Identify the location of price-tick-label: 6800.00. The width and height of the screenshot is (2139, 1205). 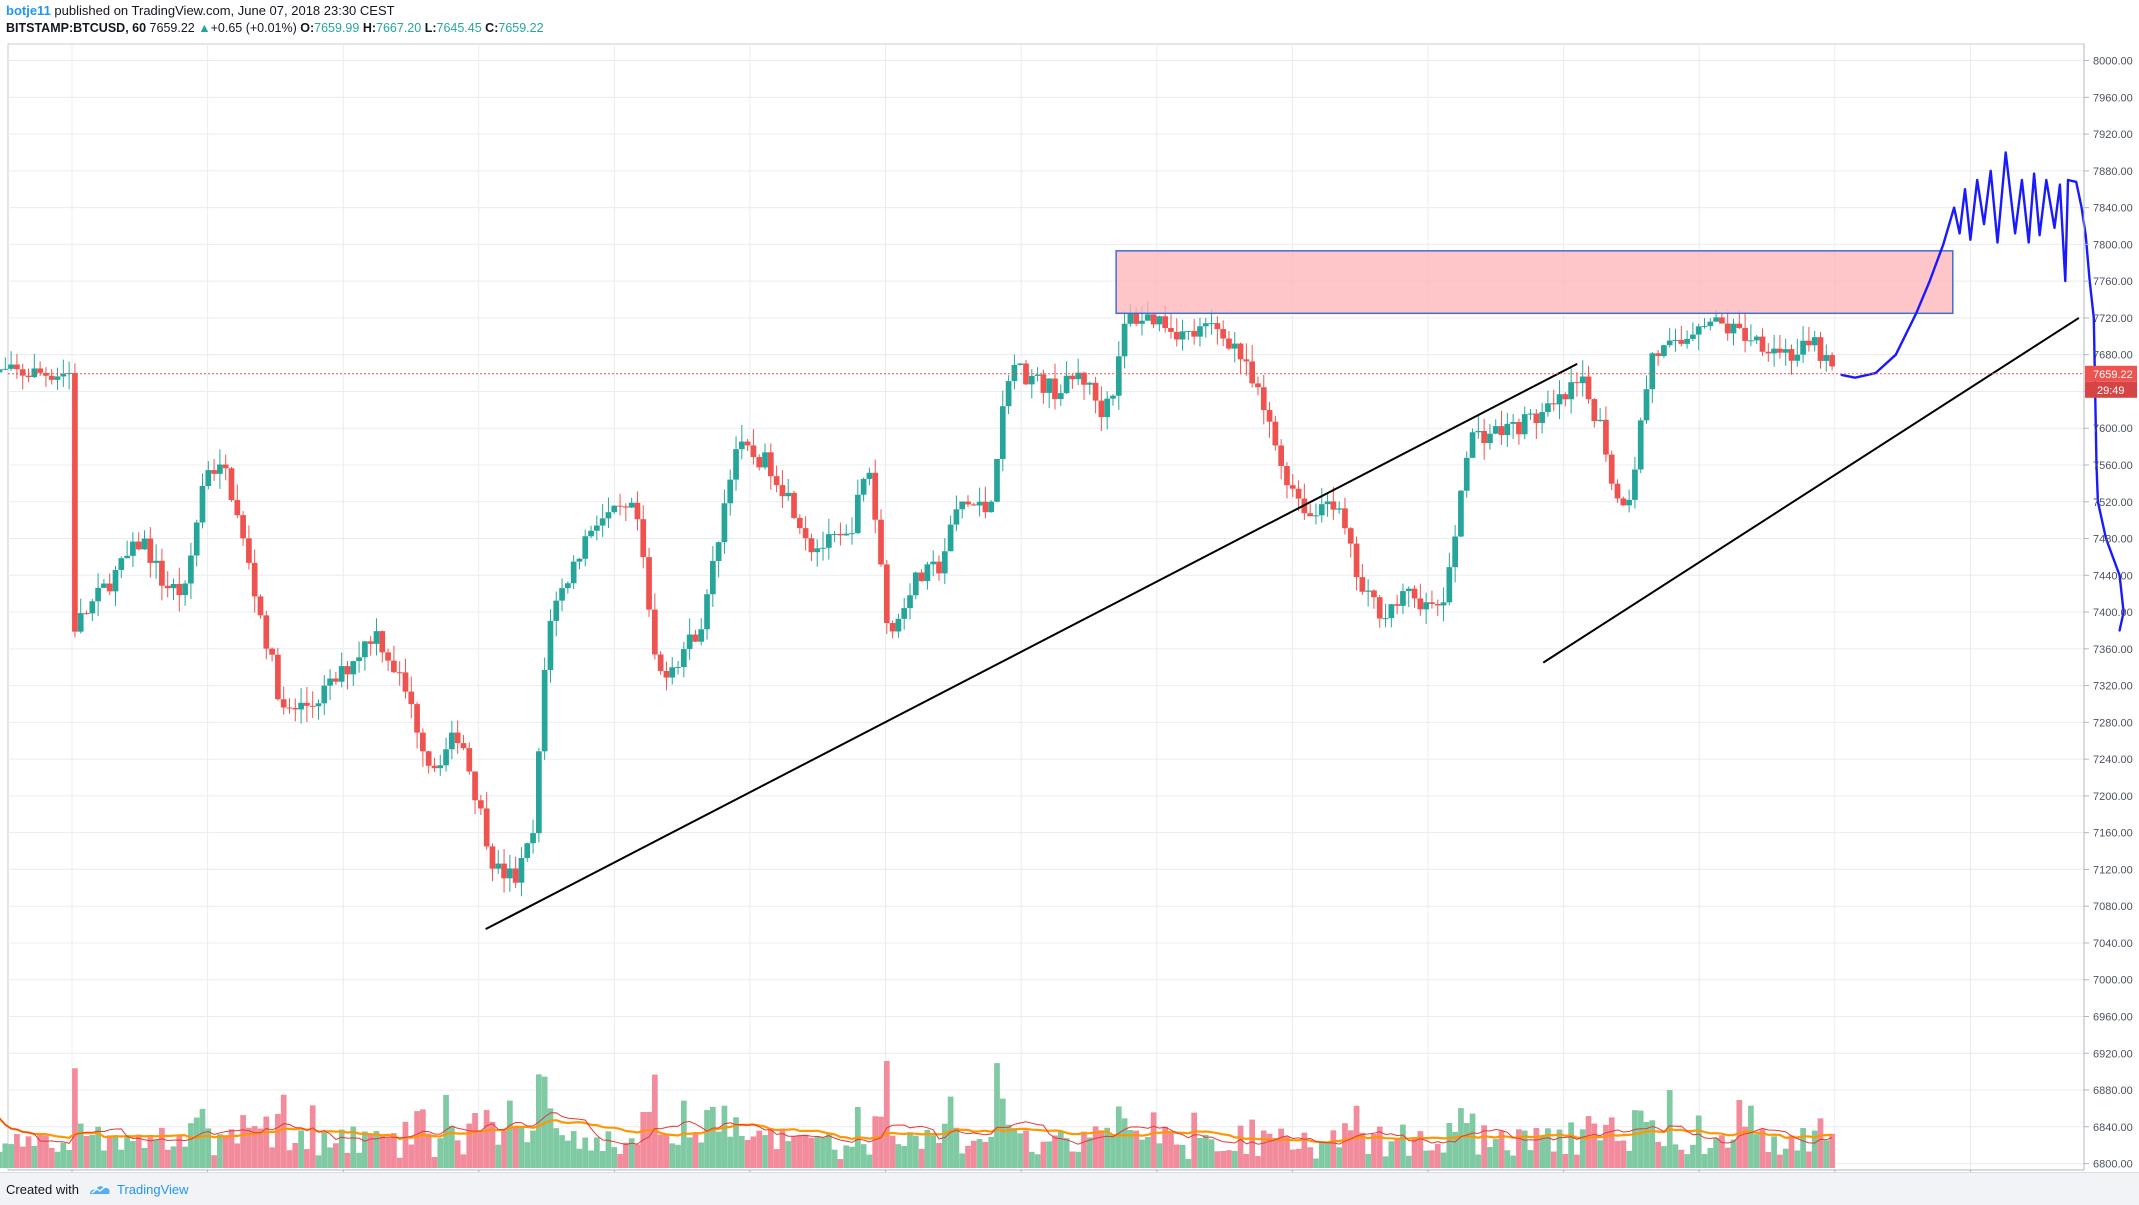
(2113, 1165).